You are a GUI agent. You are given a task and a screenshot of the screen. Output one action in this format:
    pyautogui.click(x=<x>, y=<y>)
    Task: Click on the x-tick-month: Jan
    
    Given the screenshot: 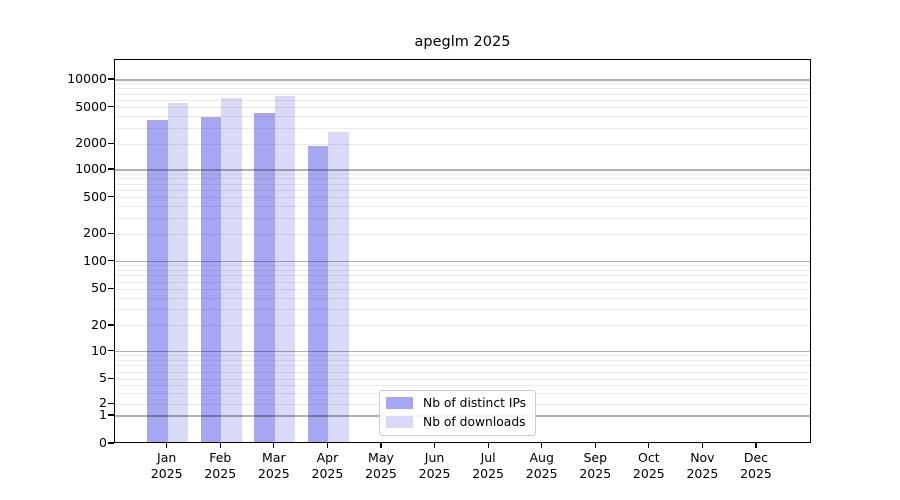 What is the action you would take?
    pyautogui.click(x=167, y=457)
    